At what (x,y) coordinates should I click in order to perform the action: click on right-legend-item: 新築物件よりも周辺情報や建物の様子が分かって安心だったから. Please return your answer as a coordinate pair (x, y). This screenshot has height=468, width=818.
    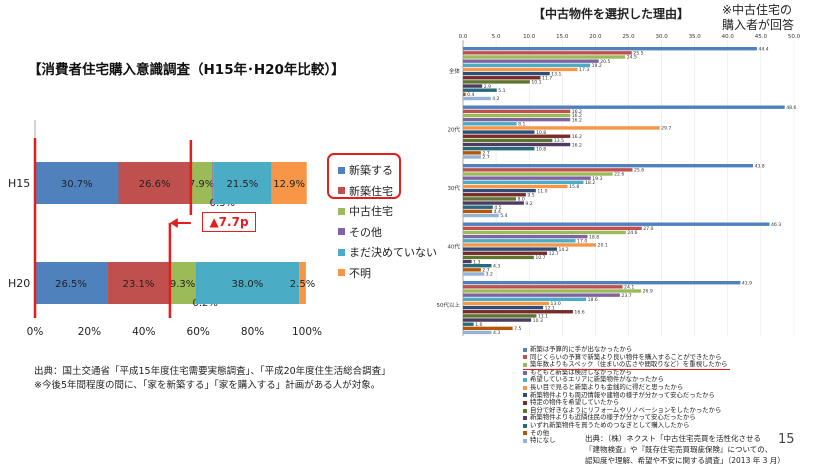
    Looking at the image, I should click on (625, 395).